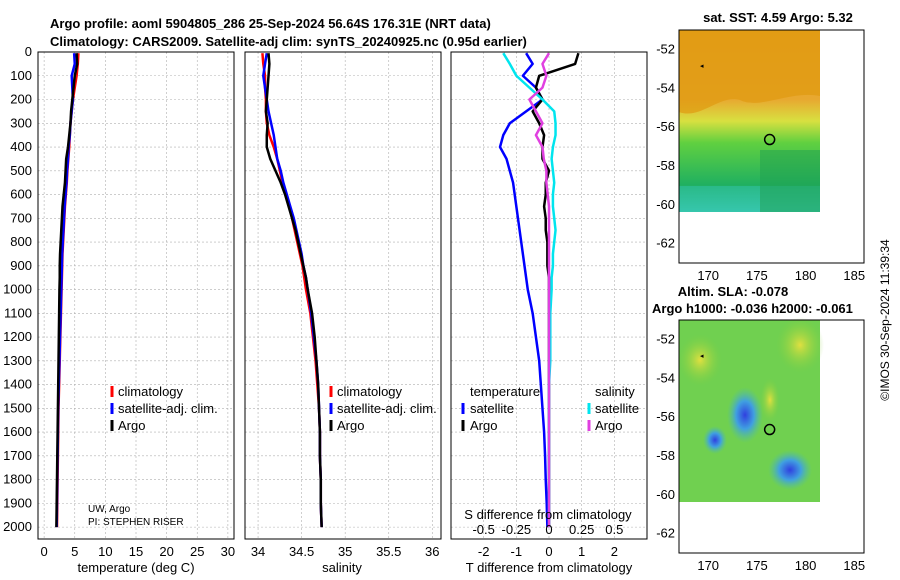 The height and width of the screenshot is (580, 900). I want to click on sst-map-ticks: 170 175 180 185 -52 -54 -56 -58 -60 -62, so click(760, 162).